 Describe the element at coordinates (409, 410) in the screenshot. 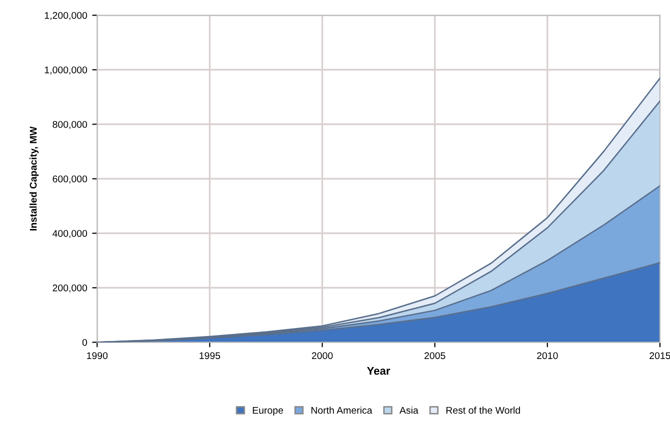

I see `legend-label: Asia` at that location.